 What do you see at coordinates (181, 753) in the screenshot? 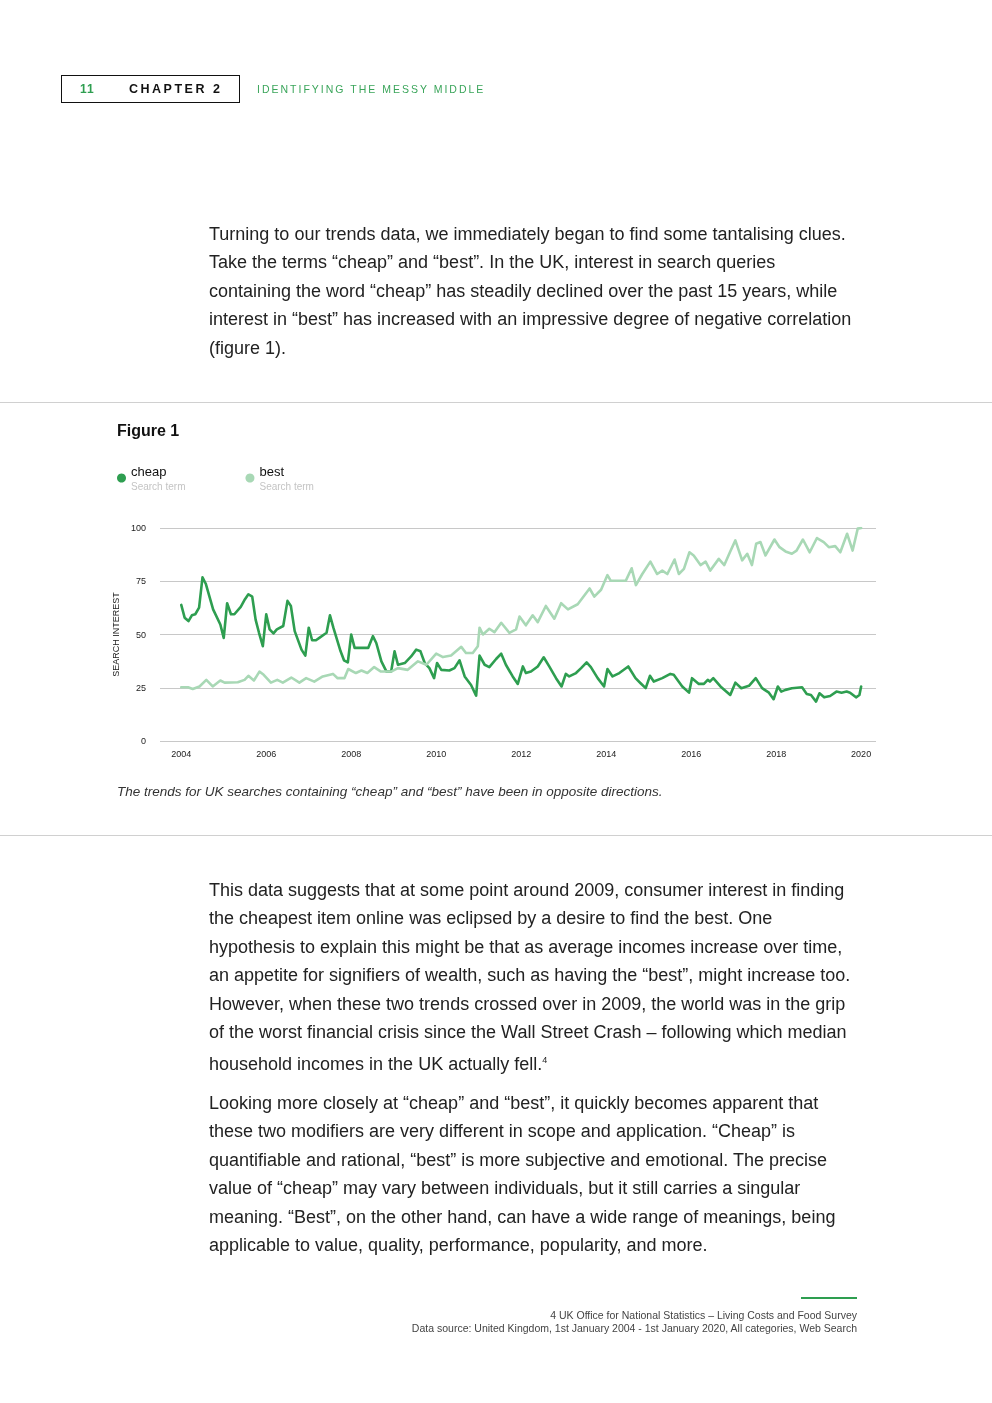
I see `x-tick-label: 2004` at bounding box center [181, 753].